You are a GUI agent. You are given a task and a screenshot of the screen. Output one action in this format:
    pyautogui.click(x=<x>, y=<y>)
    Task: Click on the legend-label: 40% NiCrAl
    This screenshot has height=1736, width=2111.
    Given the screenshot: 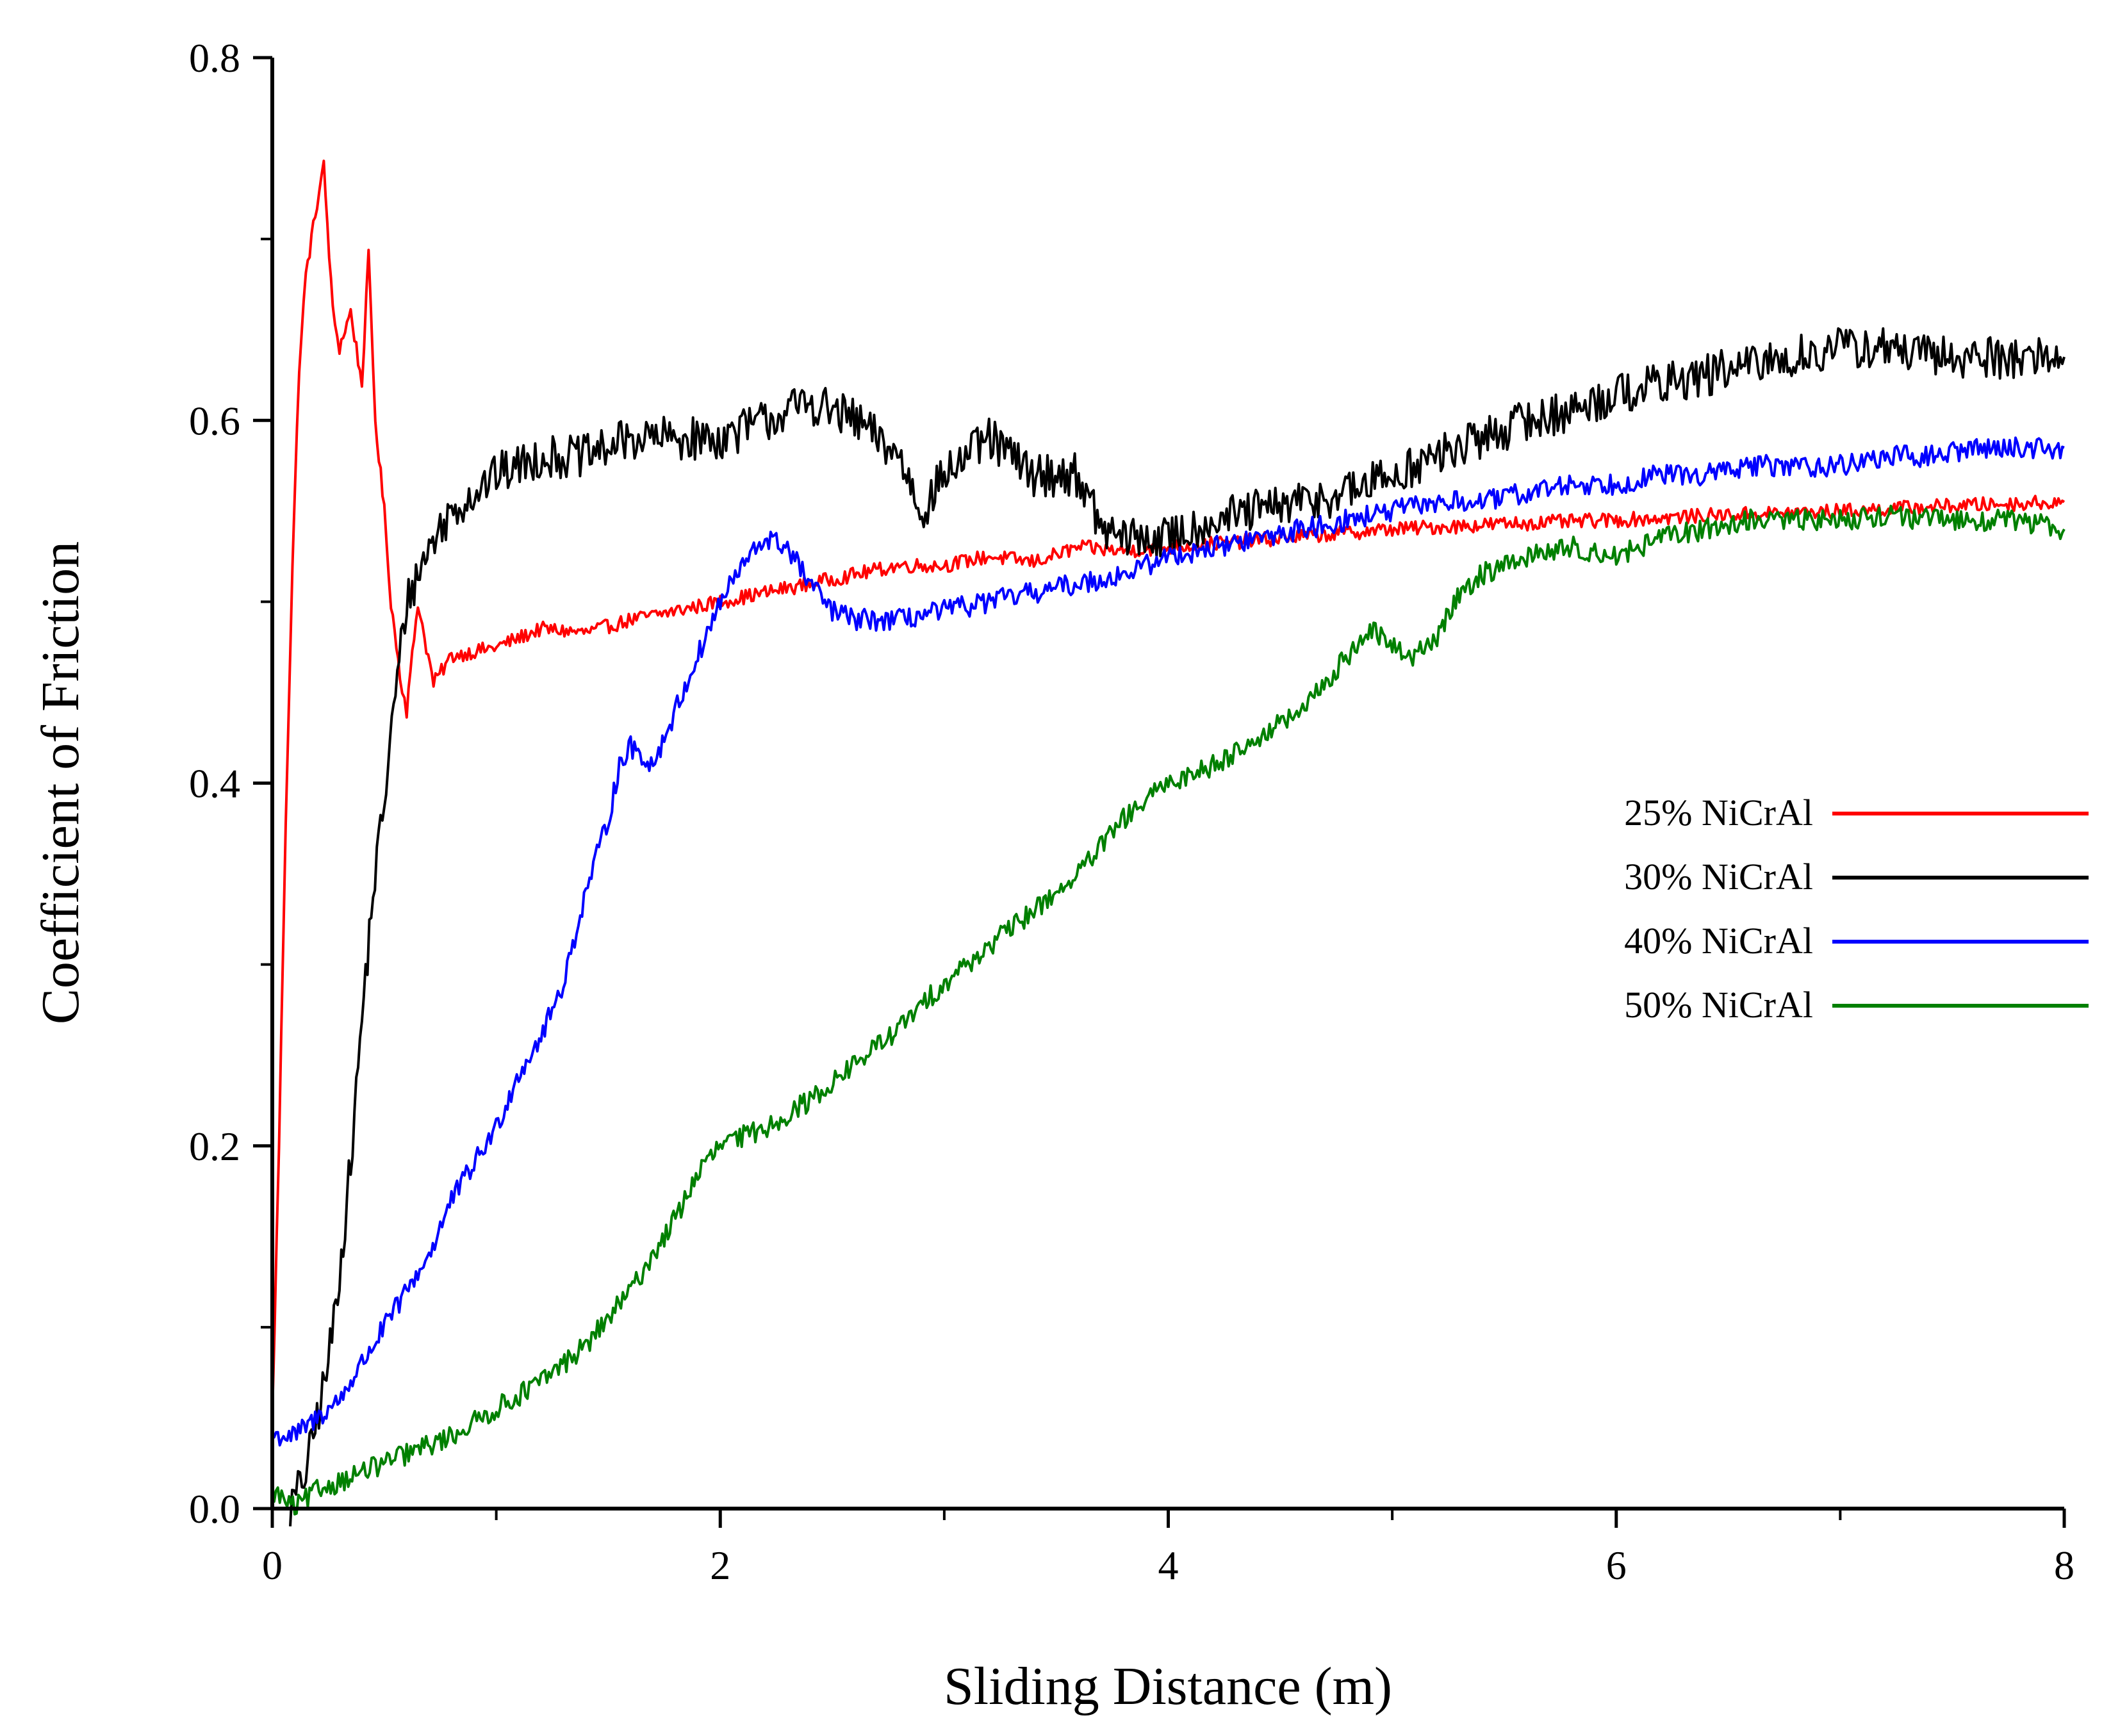 What is the action you would take?
    pyautogui.click(x=1718, y=941)
    